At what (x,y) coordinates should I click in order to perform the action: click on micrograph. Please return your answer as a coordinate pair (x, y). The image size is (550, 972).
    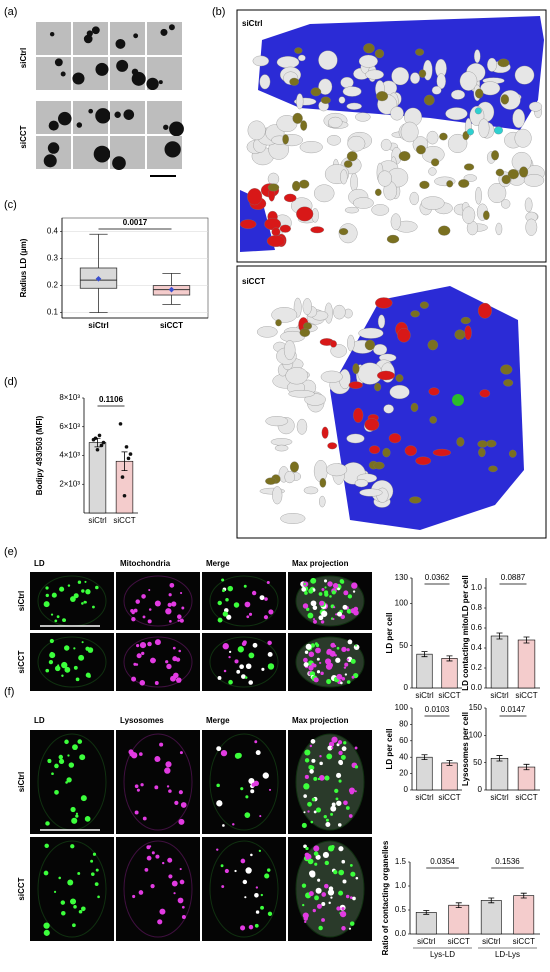
    Looking at the image, I should click on (53, 73).